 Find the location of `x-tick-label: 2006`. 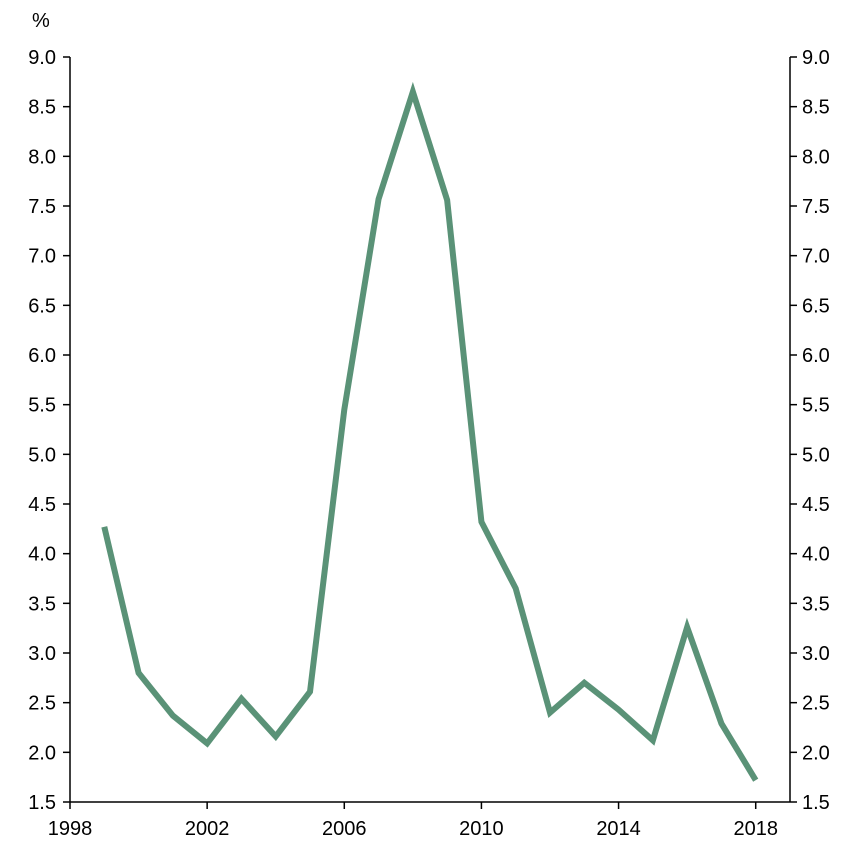

x-tick-label: 2006 is located at coordinates (344, 829).